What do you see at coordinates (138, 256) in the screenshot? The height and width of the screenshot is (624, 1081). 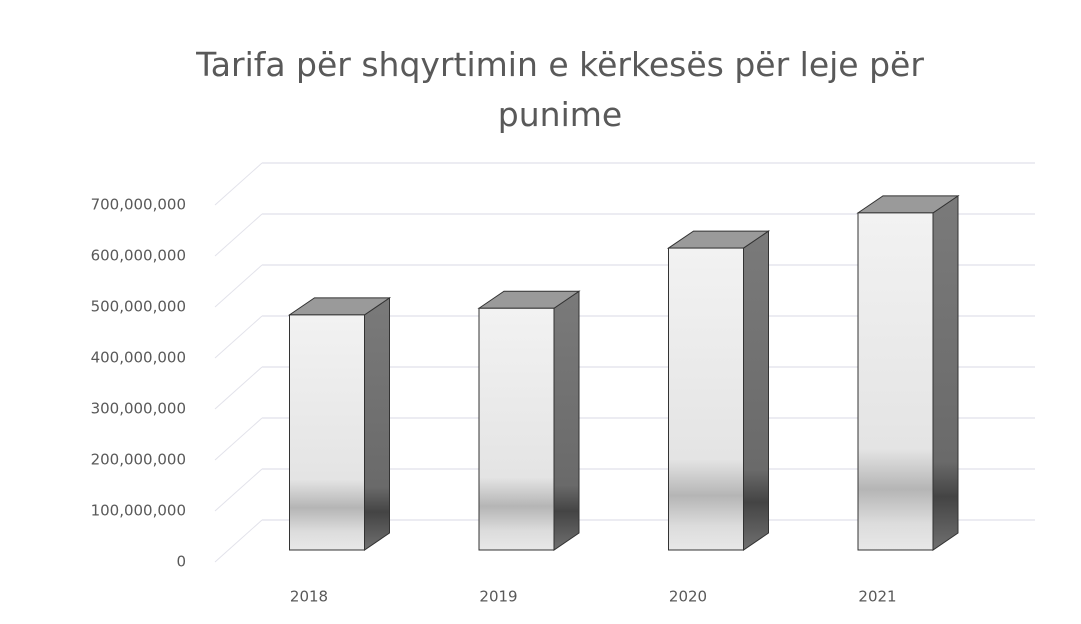 I see `y-tick-label: 600,000,000` at bounding box center [138, 256].